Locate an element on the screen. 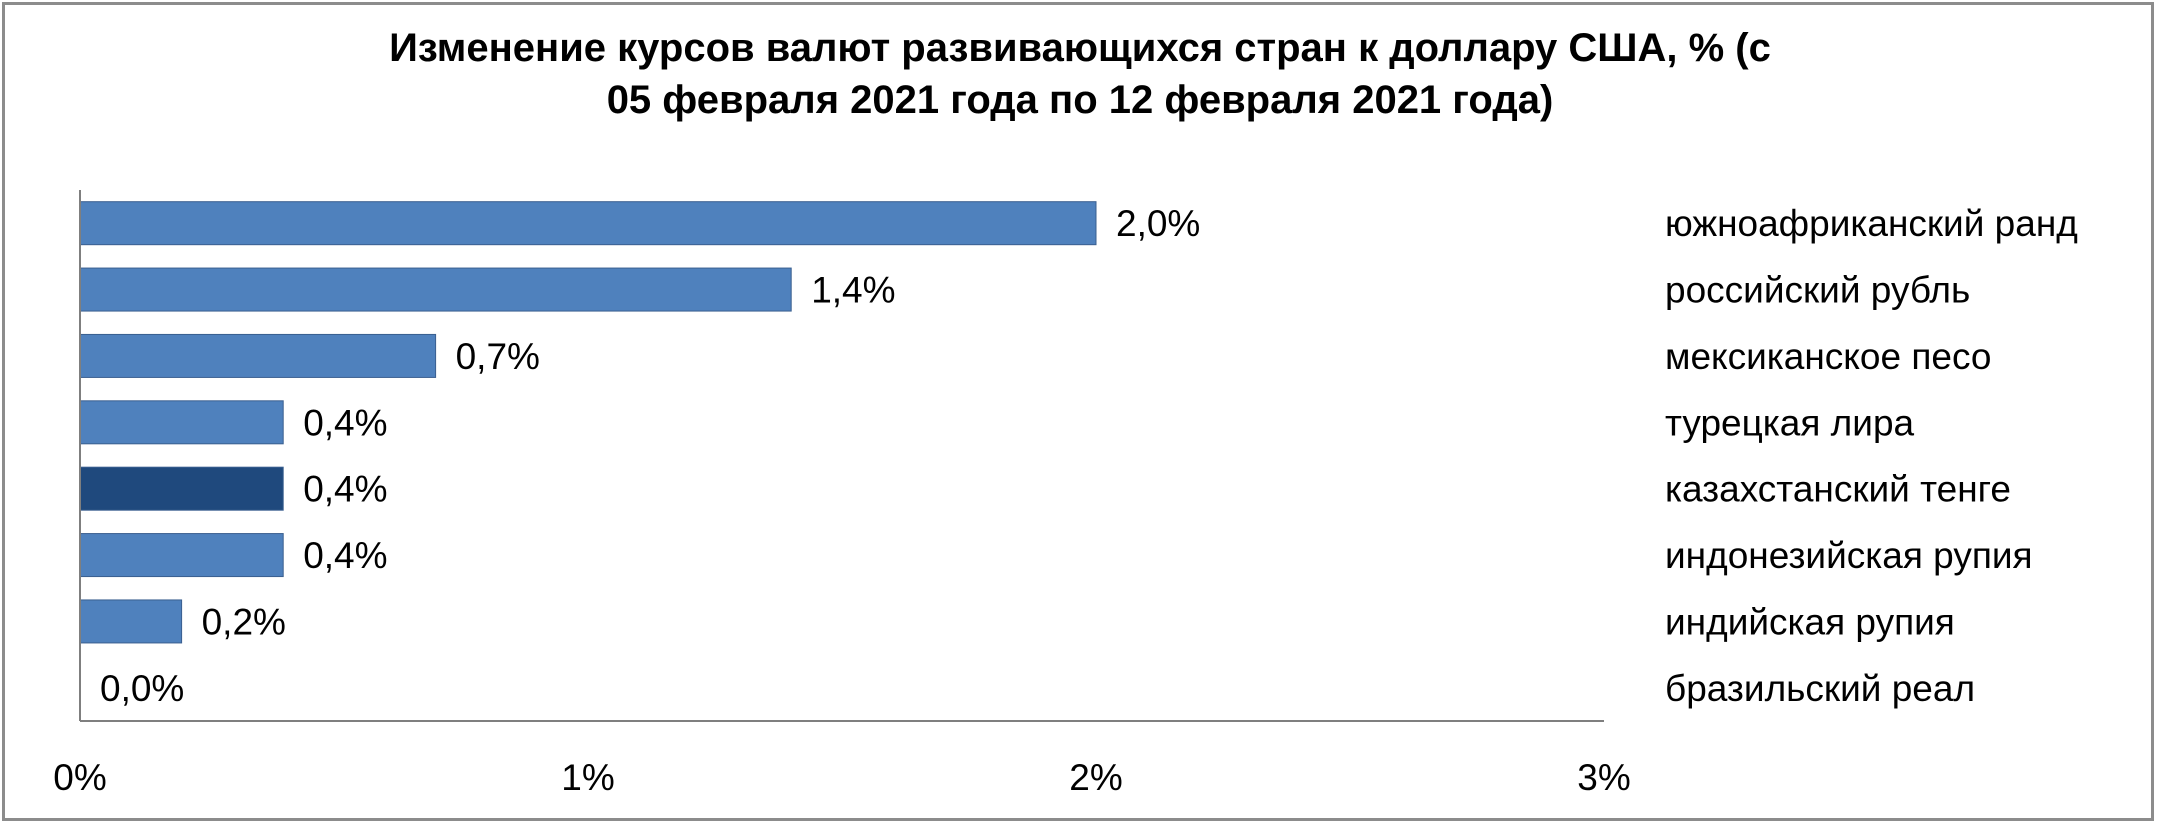  category-label-4: казахстанский тенге is located at coordinates (1838, 489).